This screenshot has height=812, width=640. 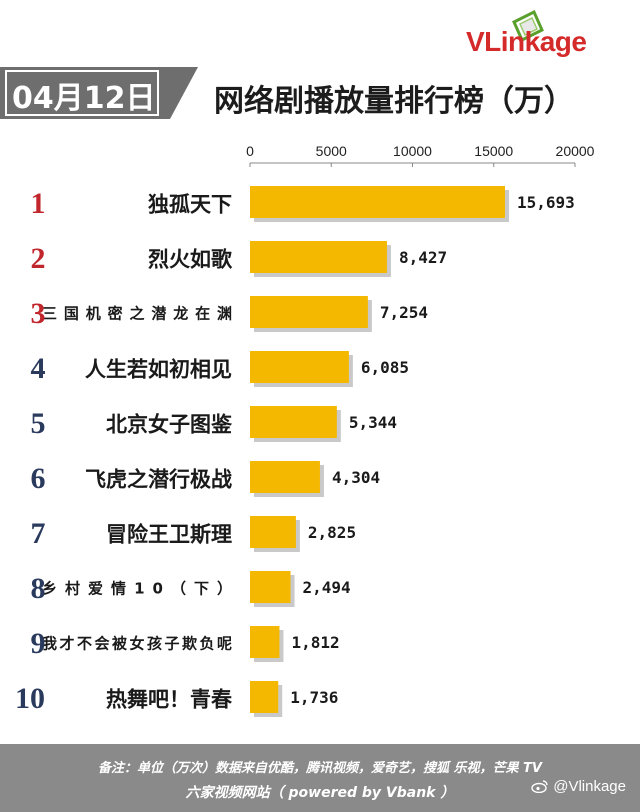 What do you see at coordinates (38, 478) in the screenshot?
I see `rank-number: 6` at bounding box center [38, 478].